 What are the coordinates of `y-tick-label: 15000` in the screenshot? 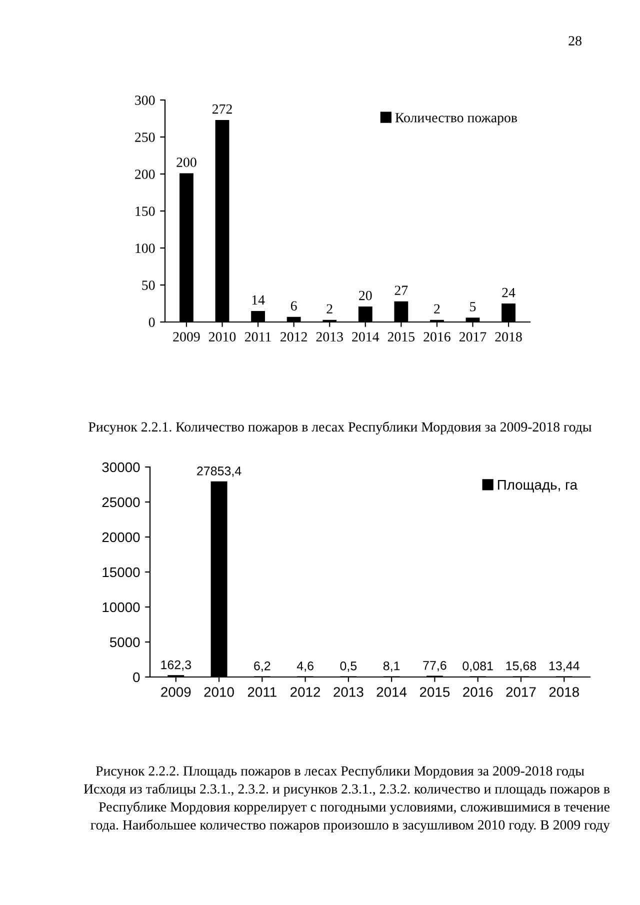 It's located at (121, 572).